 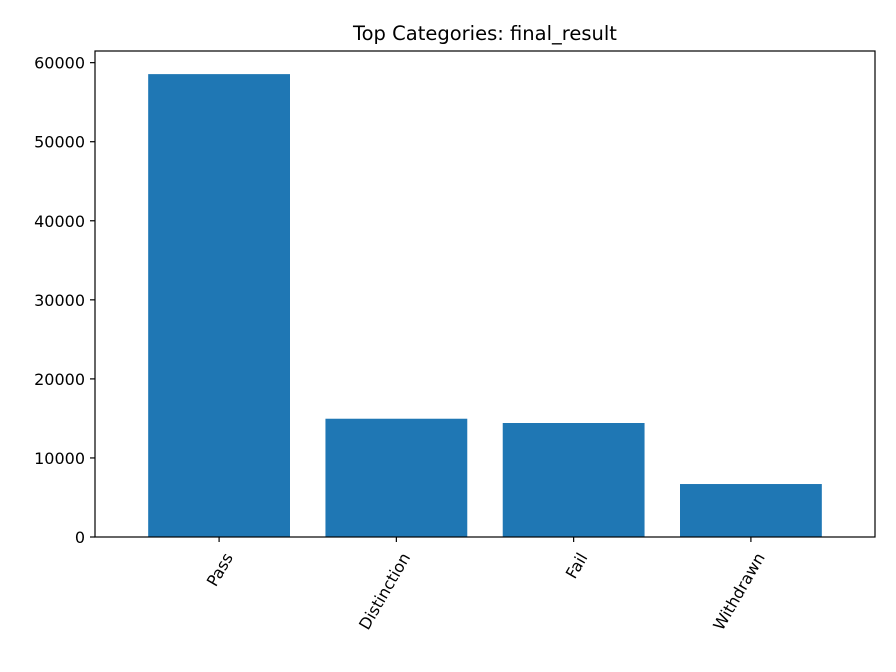 What do you see at coordinates (573, 480) in the screenshot?
I see `bar-fail` at bounding box center [573, 480].